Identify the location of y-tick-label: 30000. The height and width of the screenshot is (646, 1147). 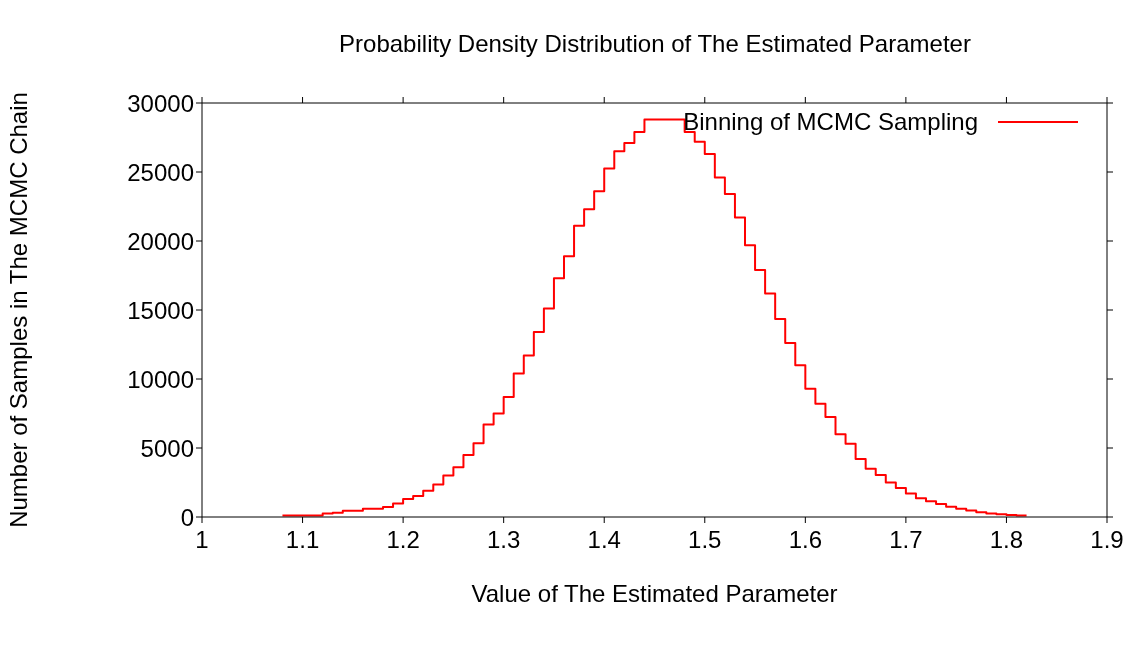
(160, 103).